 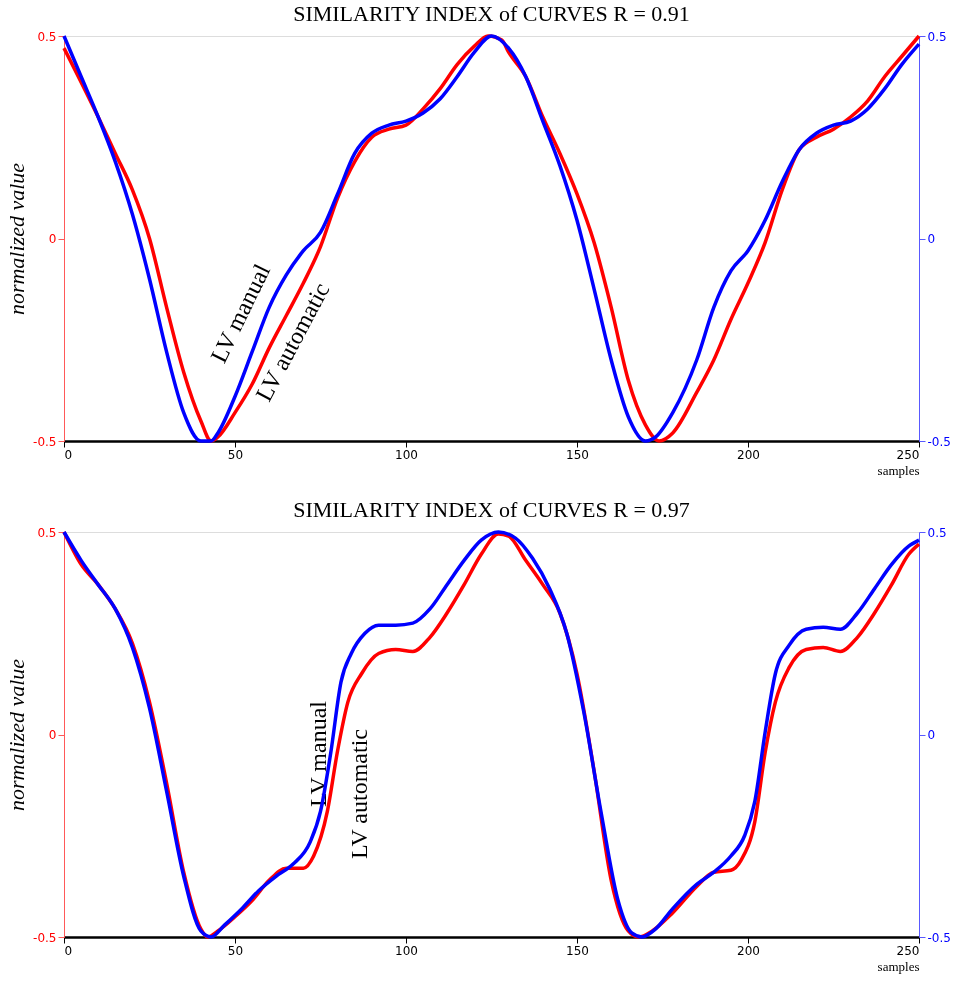 I want to click on chart-title: SIMILARITY INDEX of CURVES R = 0.91, so click(x=491, y=13).